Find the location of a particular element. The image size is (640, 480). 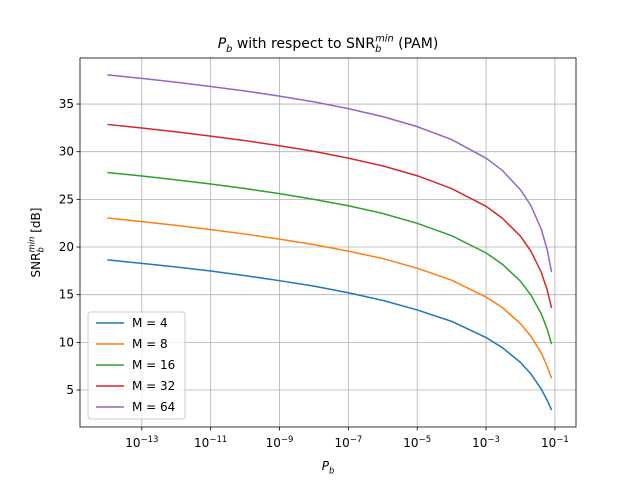

legend-label: M = 4 is located at coordinates (150, 323).